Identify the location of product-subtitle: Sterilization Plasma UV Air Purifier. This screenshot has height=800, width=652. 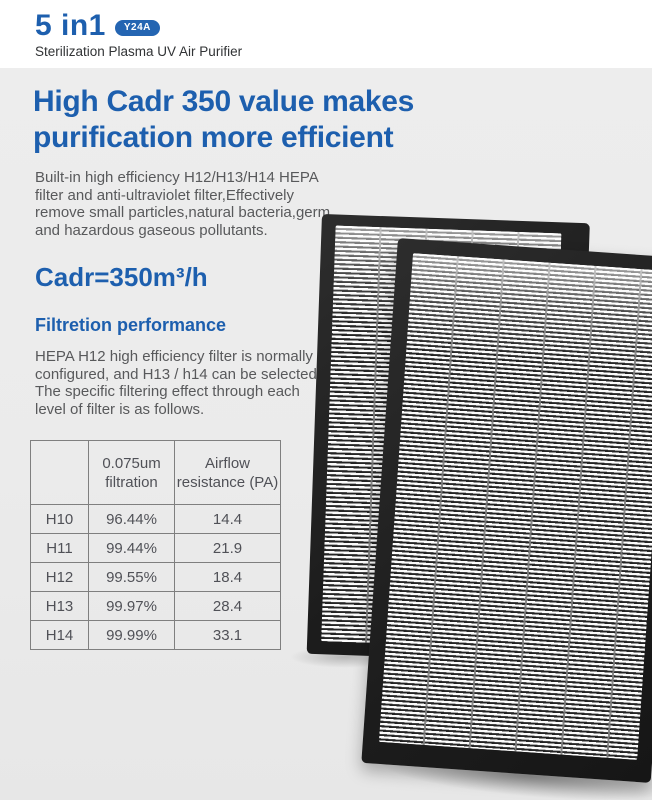
(139, 51).